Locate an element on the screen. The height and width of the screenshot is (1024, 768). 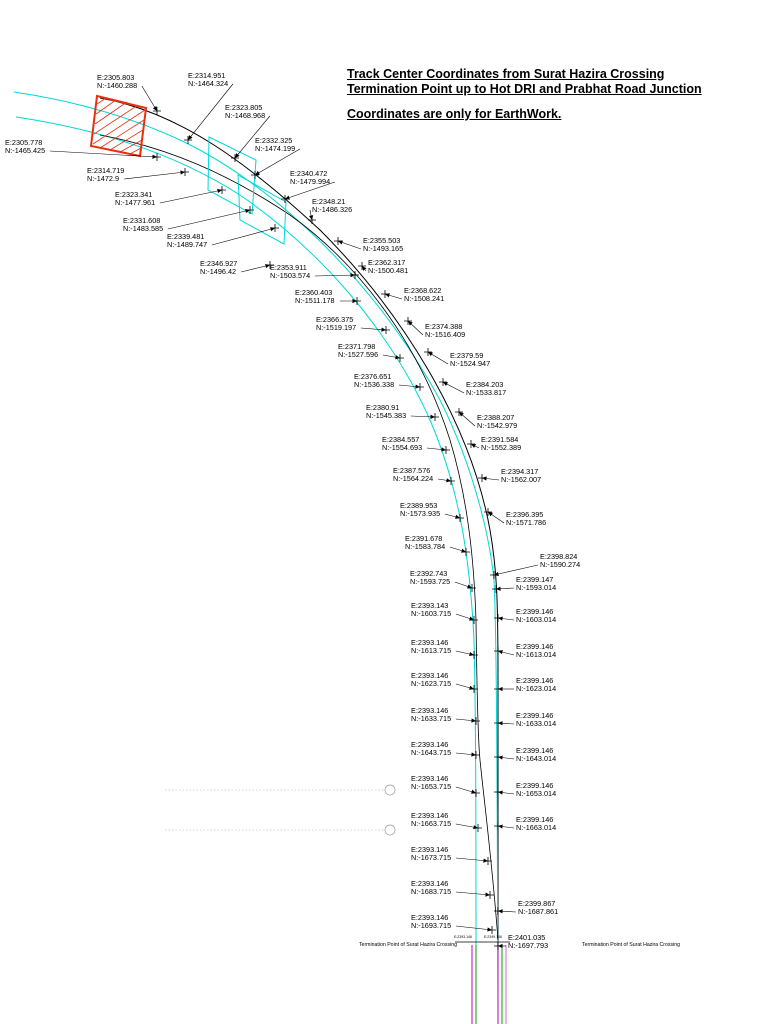
northing-value: N:-1496.42 is located at coordinates (218, 271).